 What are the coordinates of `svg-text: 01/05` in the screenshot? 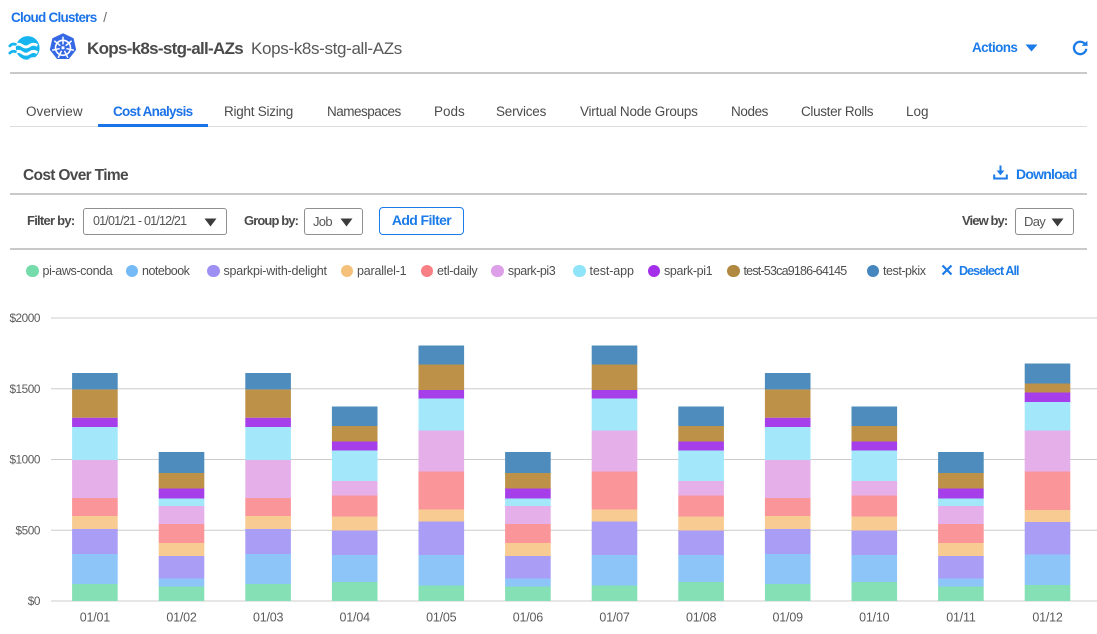 It's located at (441, 618).